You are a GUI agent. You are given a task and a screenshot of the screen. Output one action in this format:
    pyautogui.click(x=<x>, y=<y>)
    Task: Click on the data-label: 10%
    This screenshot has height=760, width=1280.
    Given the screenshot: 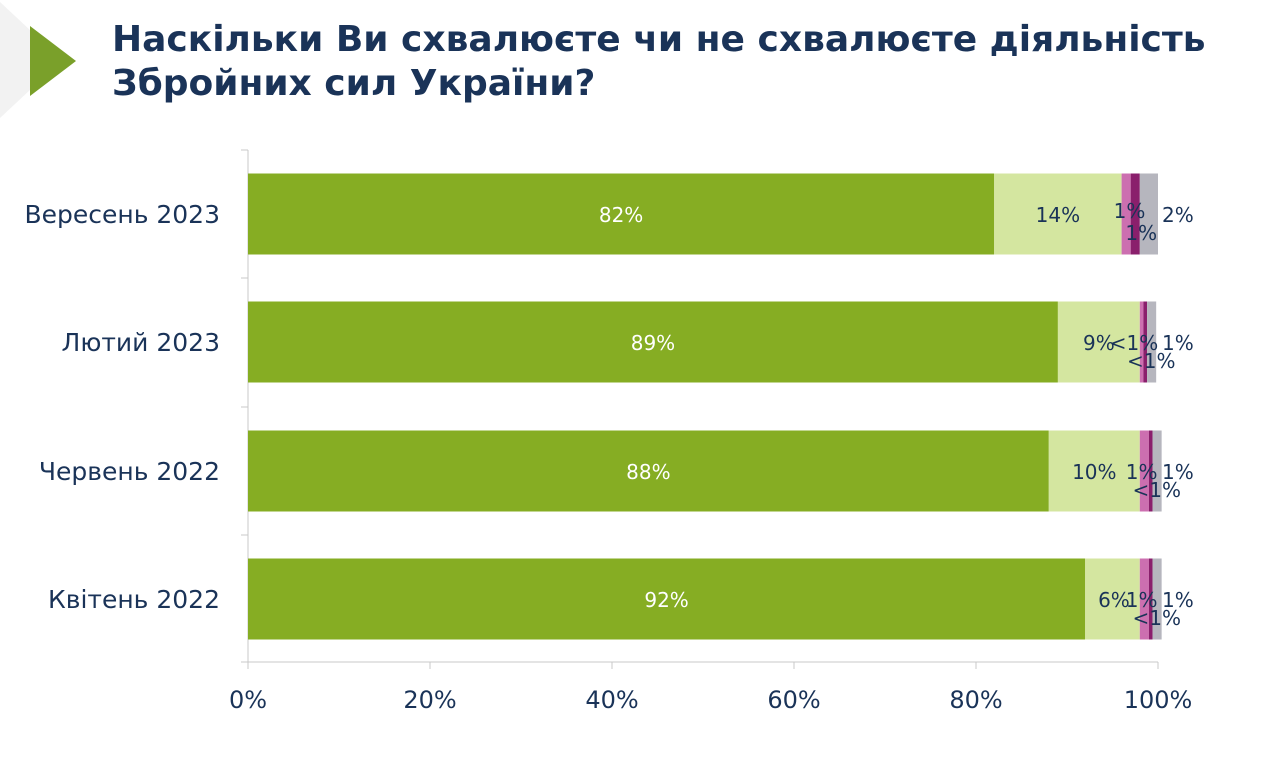 What is the action you would take?
    pyautogui.click(x=1094, y=472)
    